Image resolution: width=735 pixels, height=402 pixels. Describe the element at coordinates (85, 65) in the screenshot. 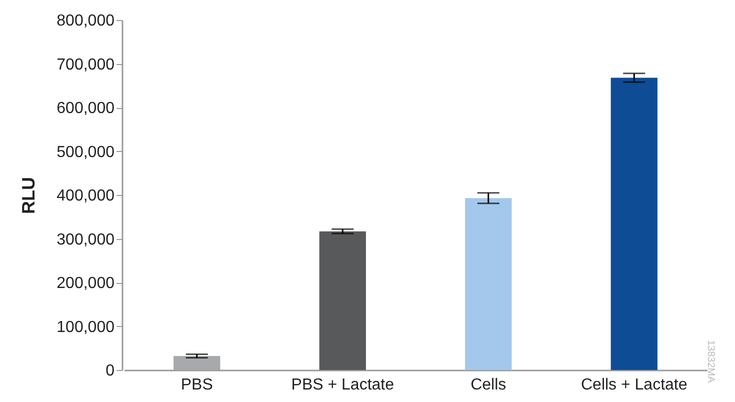

I see `y-tick-label: 700,000` at that location.